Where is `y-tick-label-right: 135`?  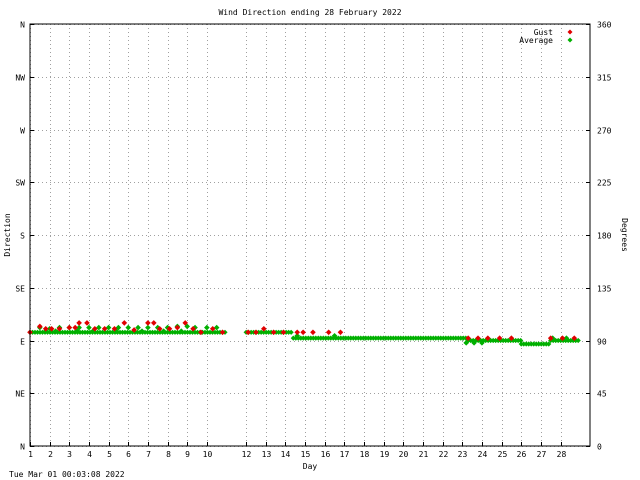 y-tick-label-right: 135 is located at coordinates (604, 289).